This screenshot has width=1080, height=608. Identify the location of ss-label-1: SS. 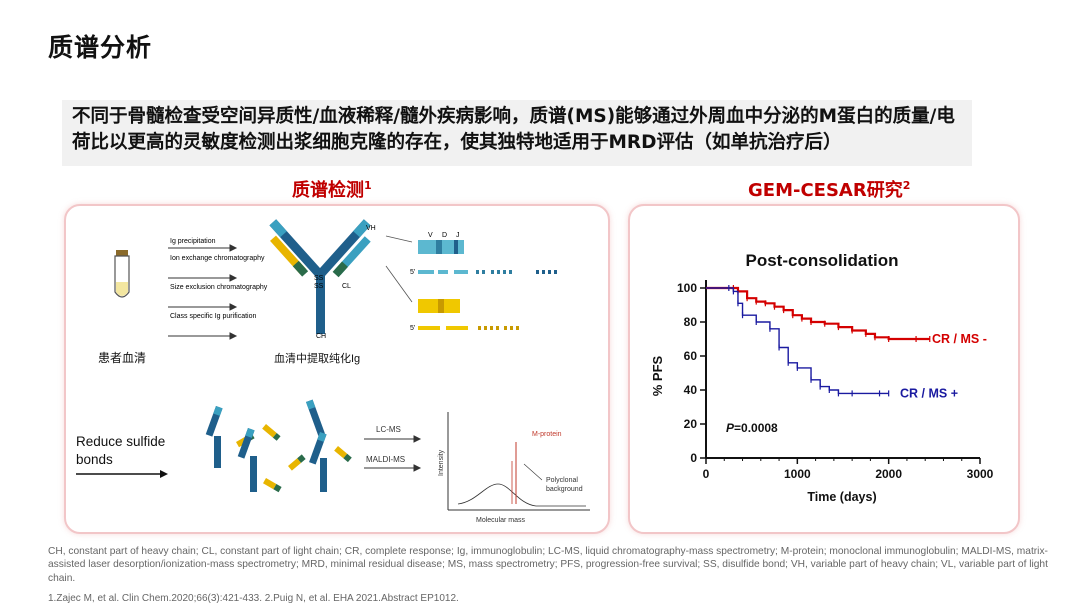
(319, 278).